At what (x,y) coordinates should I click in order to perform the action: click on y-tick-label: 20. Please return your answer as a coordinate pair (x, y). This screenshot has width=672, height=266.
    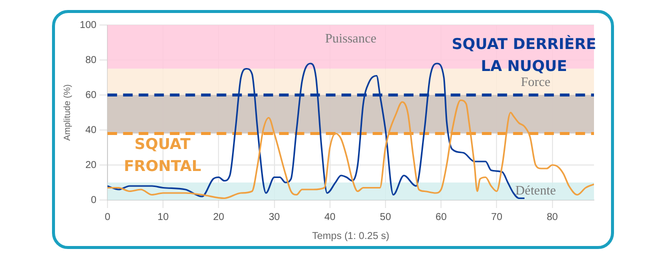
    Looking at the image, I should click on (91, 165).